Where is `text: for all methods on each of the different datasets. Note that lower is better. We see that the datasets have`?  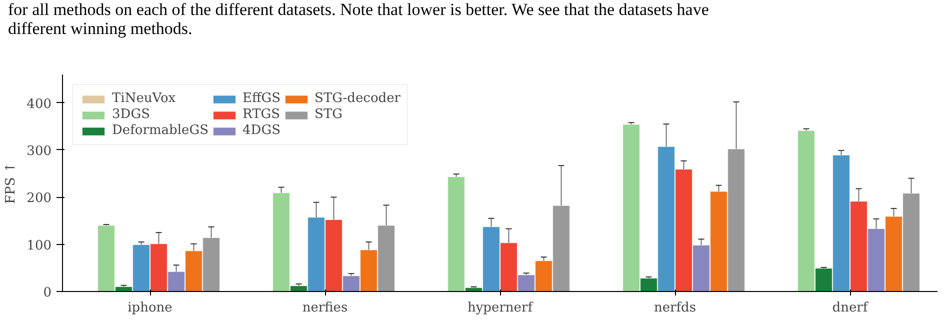 text: for all methods on each of the different datasets. Note that lower is better. We see that the datasets have is located at coordinates (358, 9).